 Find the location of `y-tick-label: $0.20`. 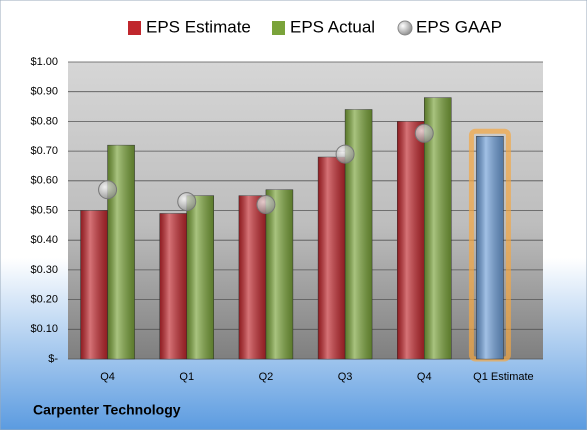

y-tick-label: $0.20 is located at coordinates (44, 300).